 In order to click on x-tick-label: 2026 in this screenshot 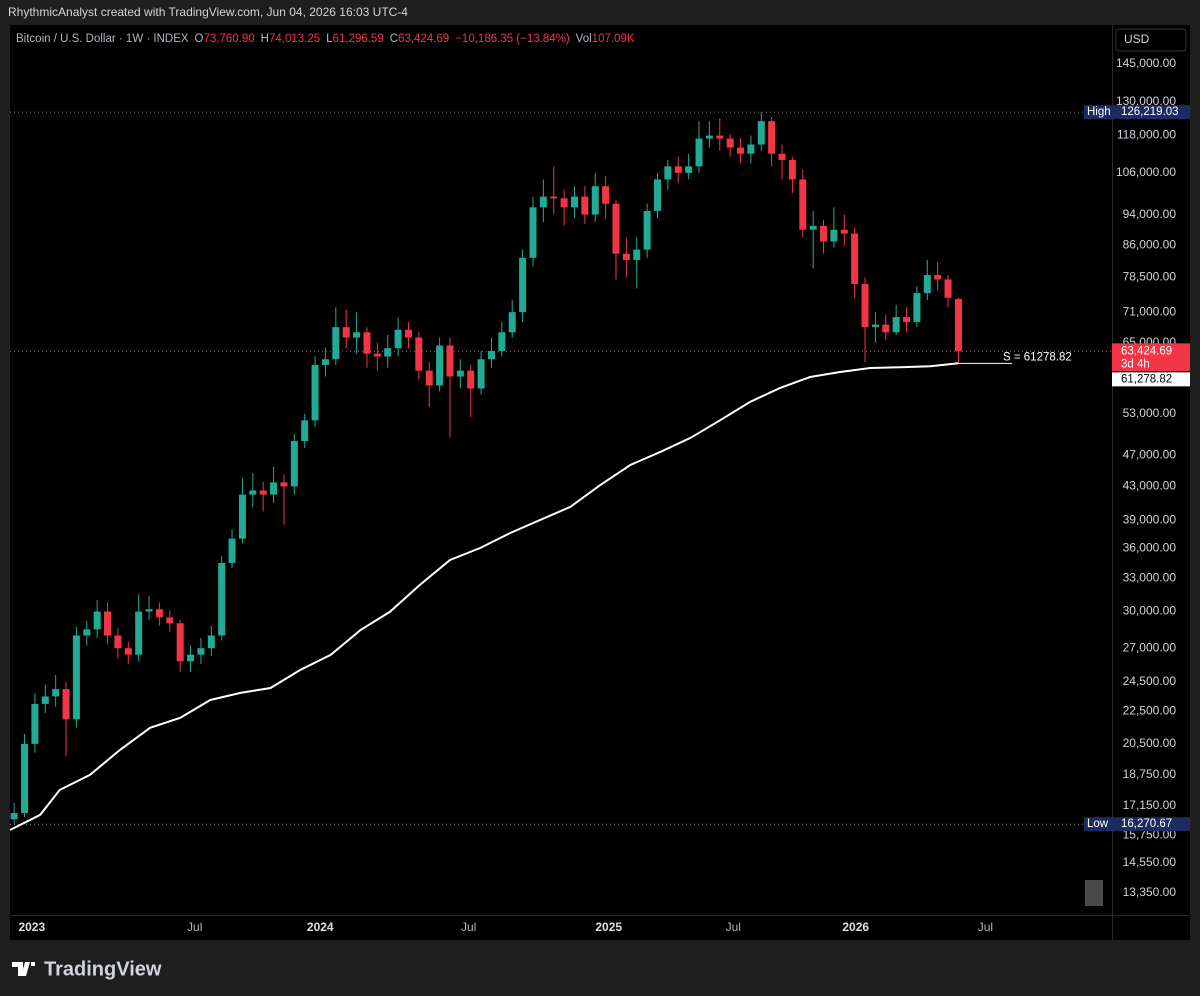, I will do `click(855, 927)`.